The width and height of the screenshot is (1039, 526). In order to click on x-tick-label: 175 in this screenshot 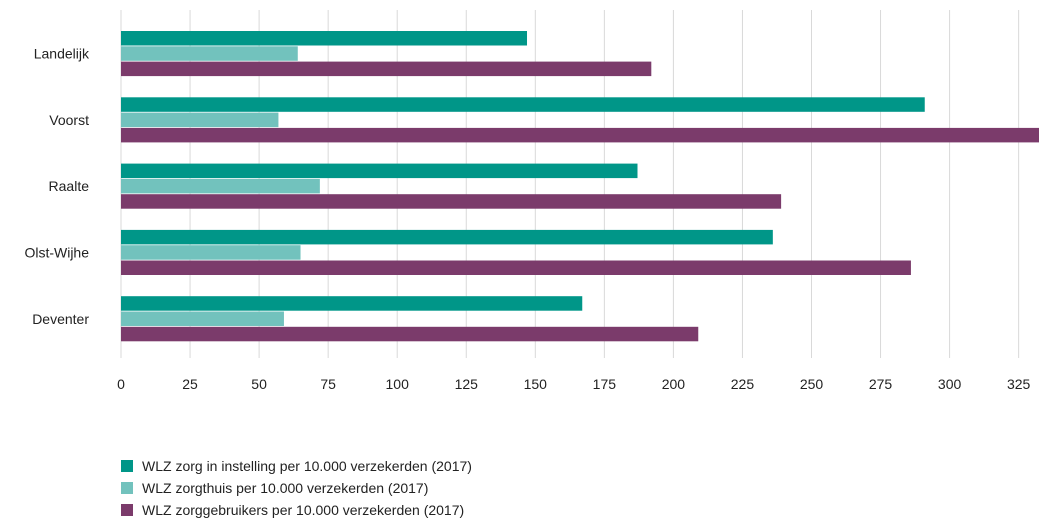, I will do `click(605, 384)`.